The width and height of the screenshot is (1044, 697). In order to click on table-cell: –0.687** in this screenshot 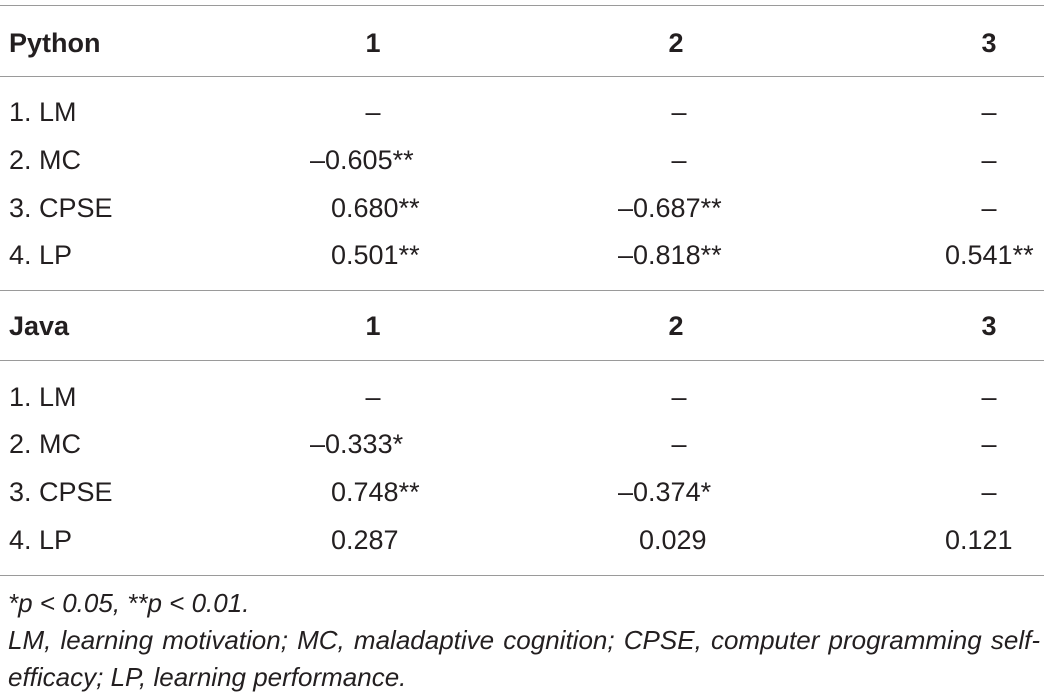, I will do `click(670, 208)`.